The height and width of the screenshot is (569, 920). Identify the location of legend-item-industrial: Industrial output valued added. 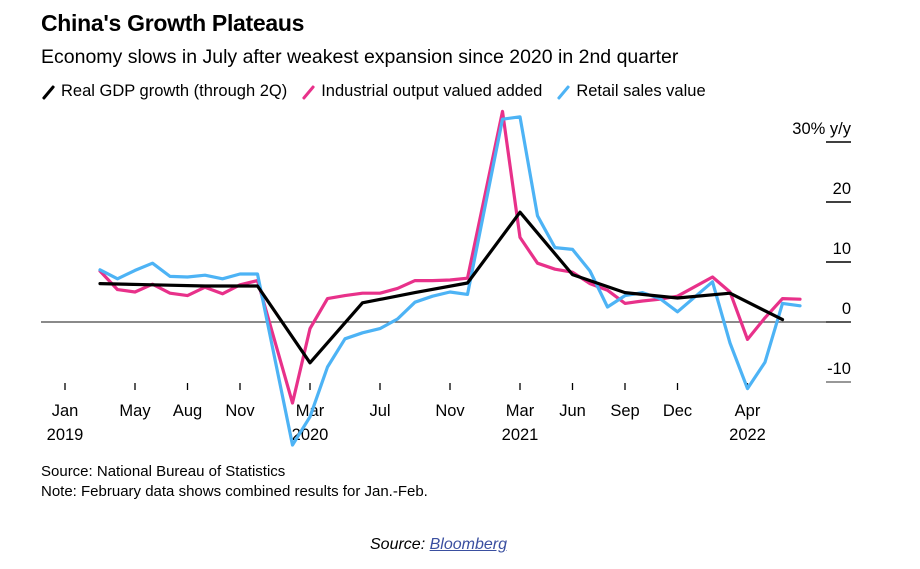
(421, 91).